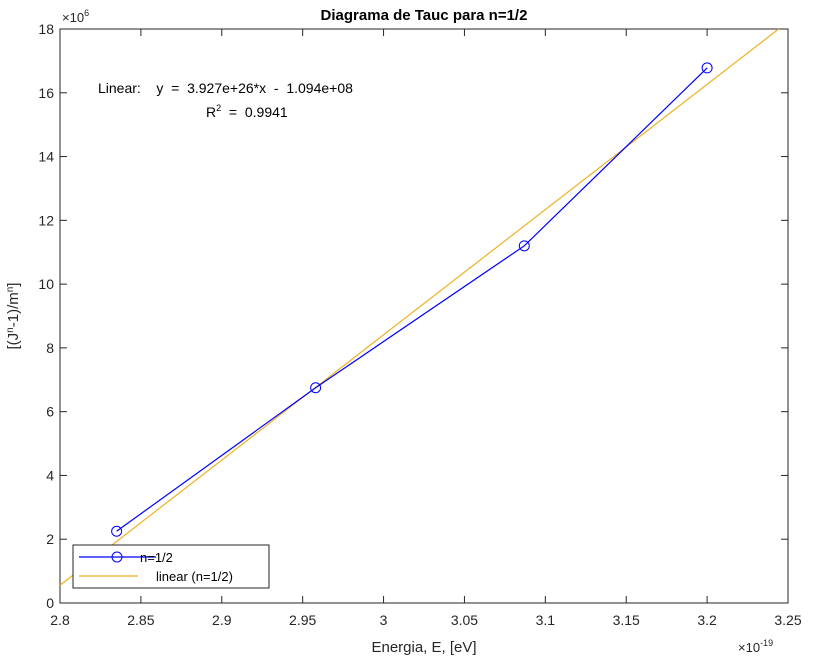 The image size is (820, 660). Describe the element at coordinates (46, 284) in the screenshot. I see `y-tick-label: 10` at that location.